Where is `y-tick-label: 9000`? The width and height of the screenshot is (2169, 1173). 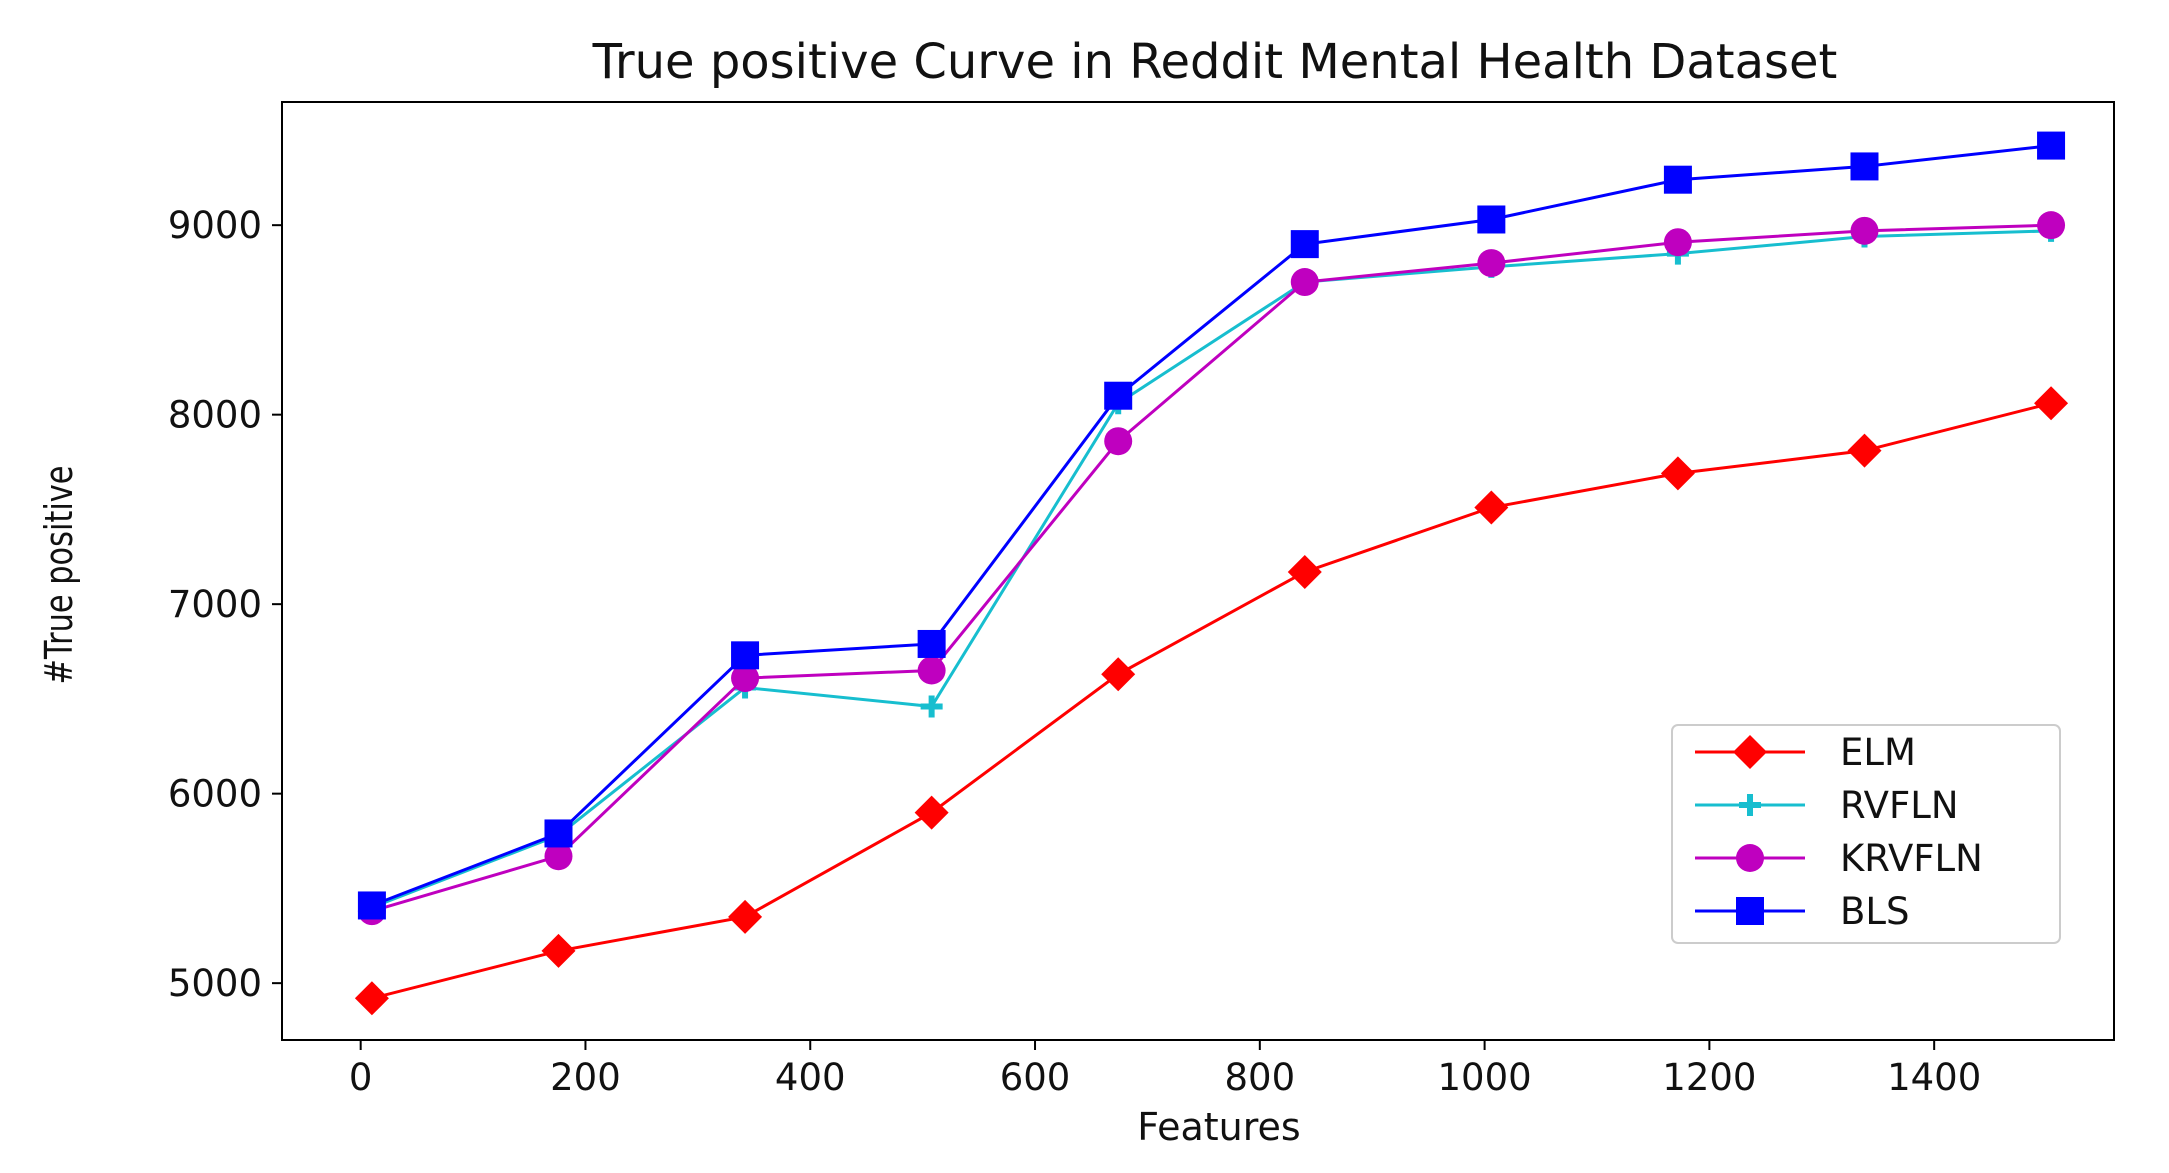 y-tick-label: 9000 is located at coordinates (215, 225).